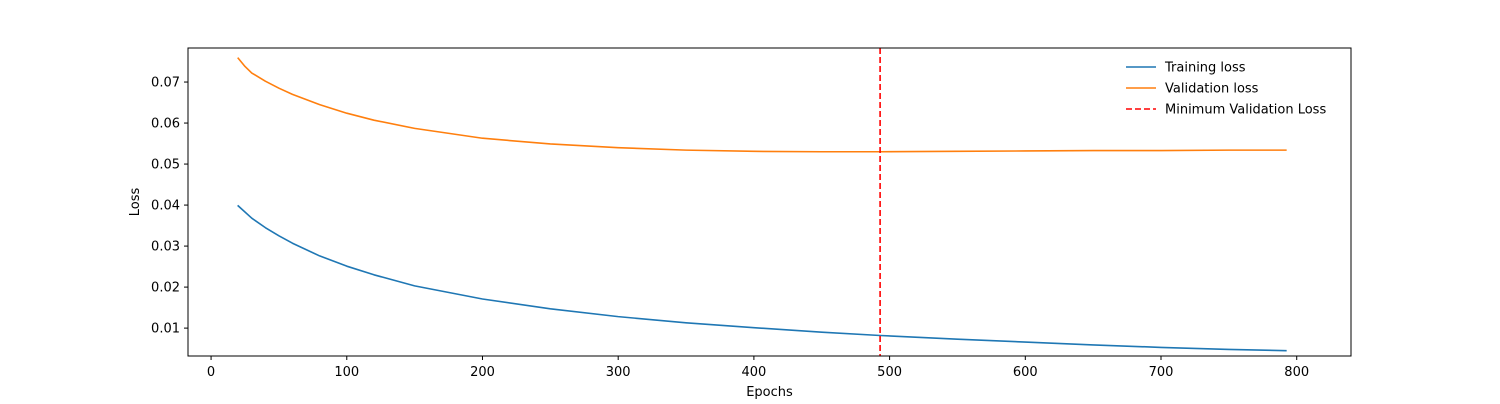 The height and width of the screenshot is (404, 1500). What do you see at coordinates (165, 83) in the screenshot?
I see `y-tick-label: 0.07` at bounding box center [165, 83].